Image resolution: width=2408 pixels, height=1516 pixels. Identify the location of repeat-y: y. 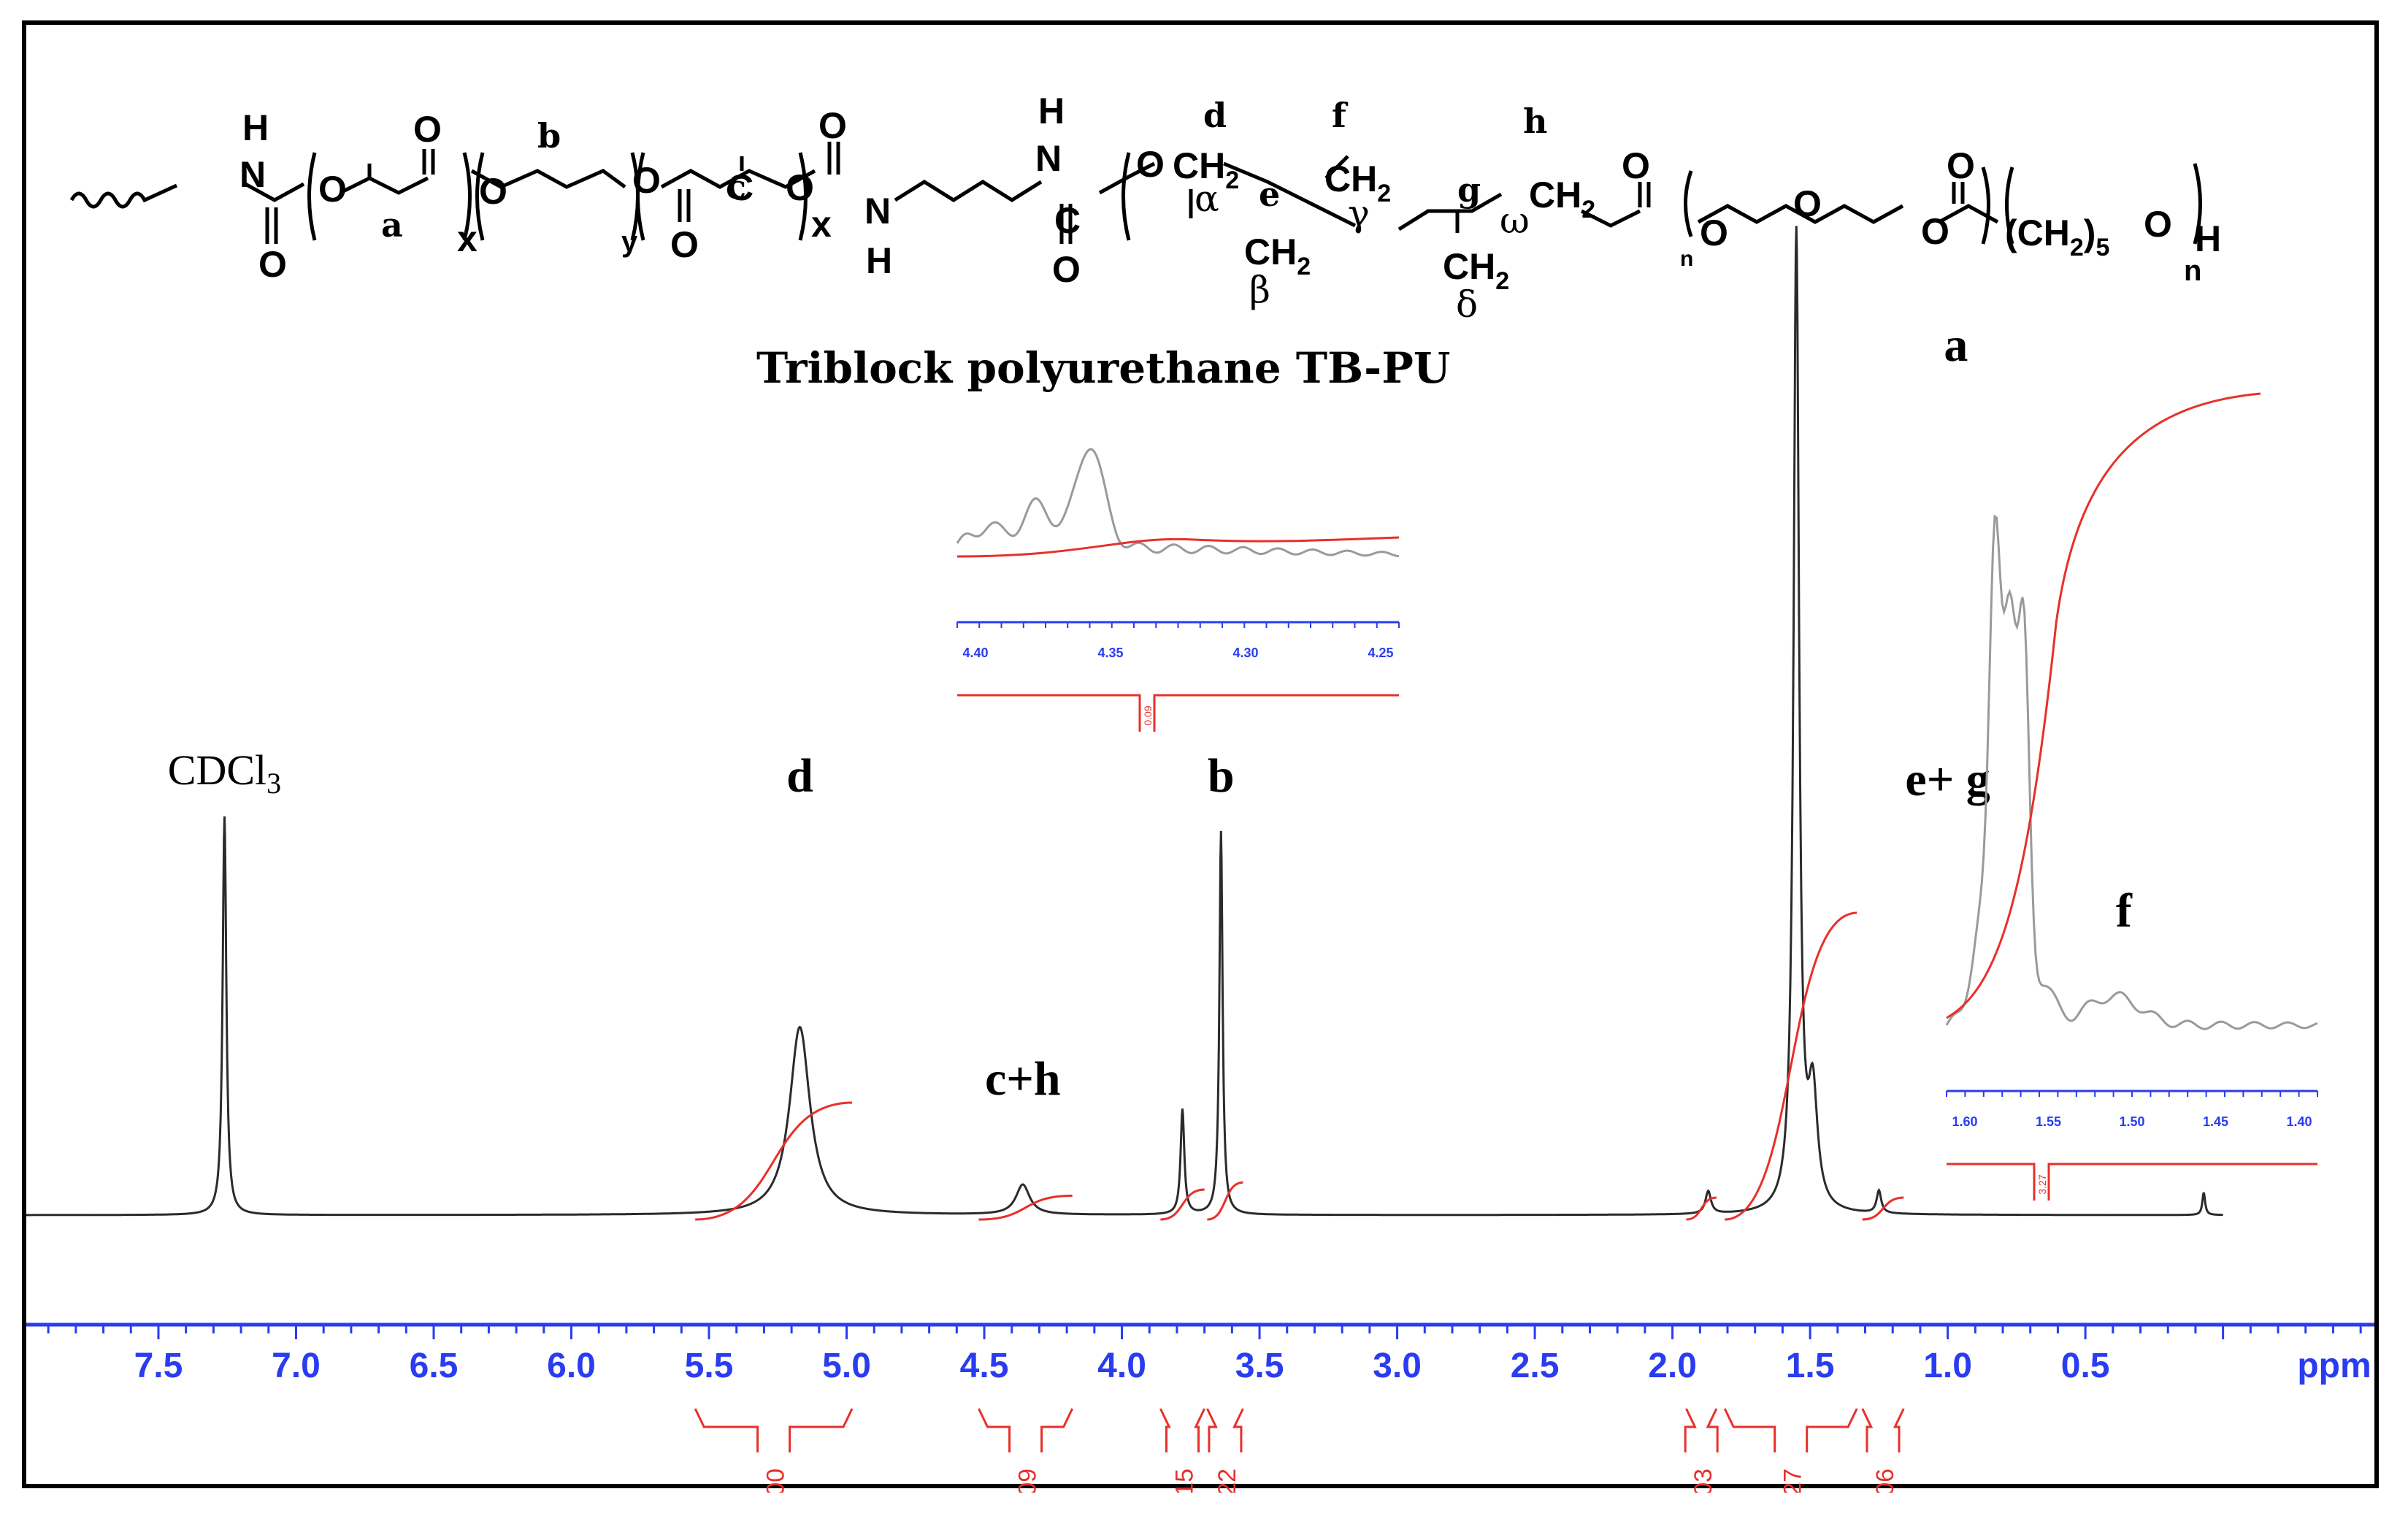
(629, 242).